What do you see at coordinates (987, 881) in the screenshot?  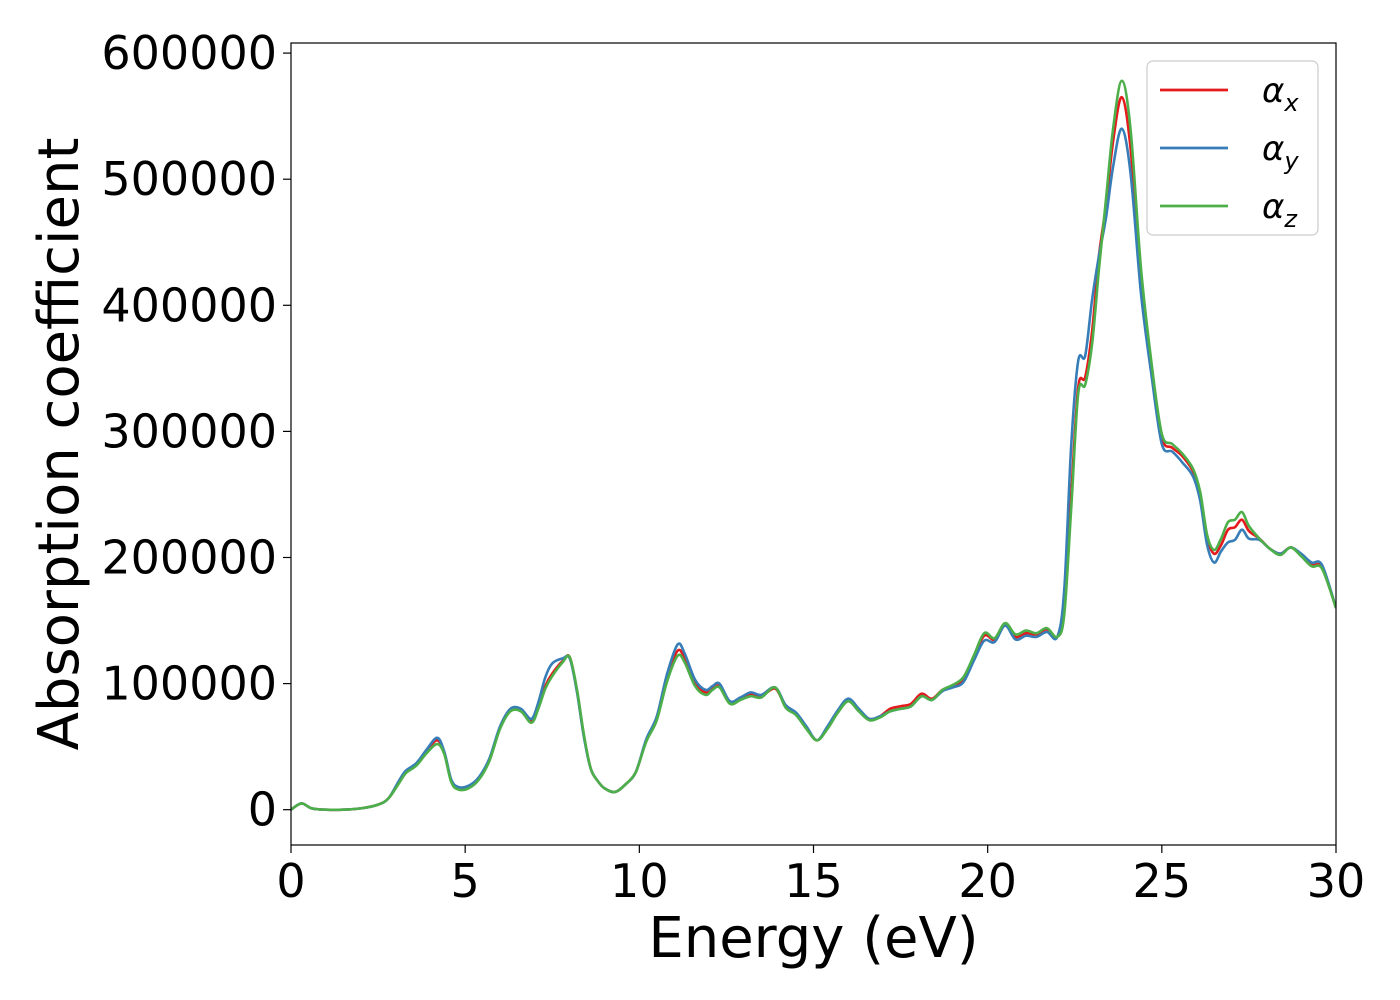 I see `x-tick-label: 20` at bounding box center [987, 881].